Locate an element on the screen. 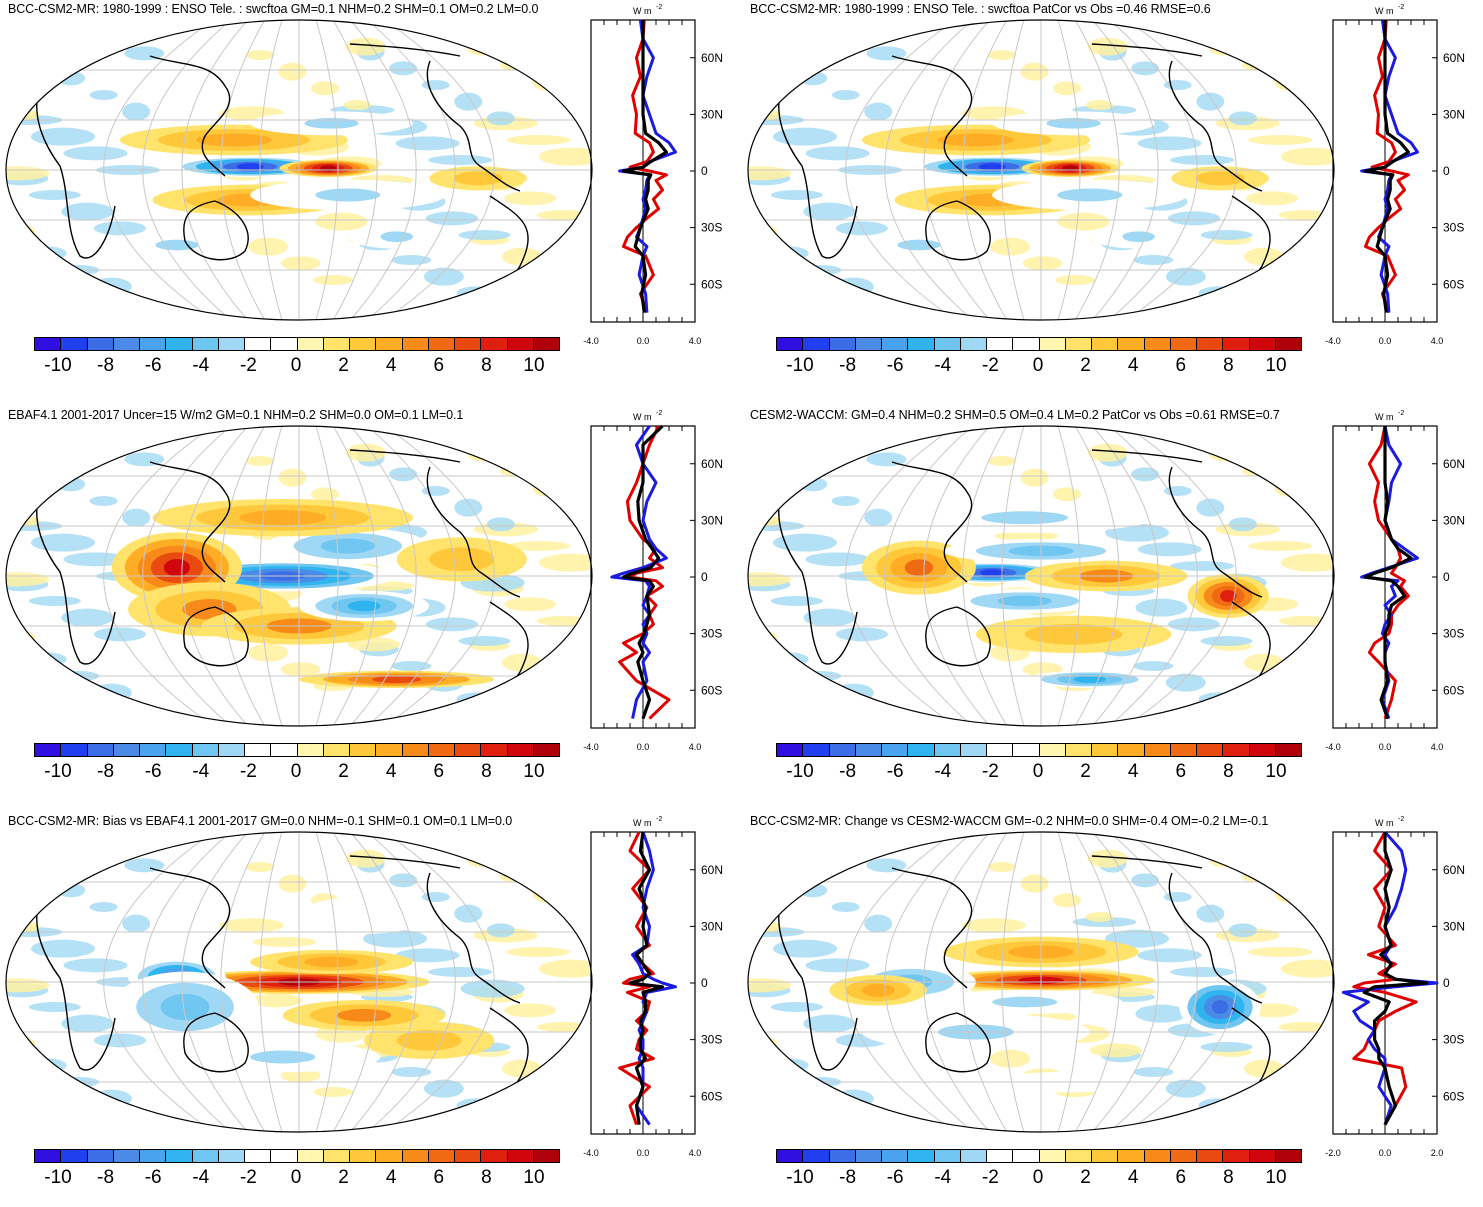 The height and width of the screenshot is (1207, 1483). units-label: W m is located at coordinates (1384, 11).